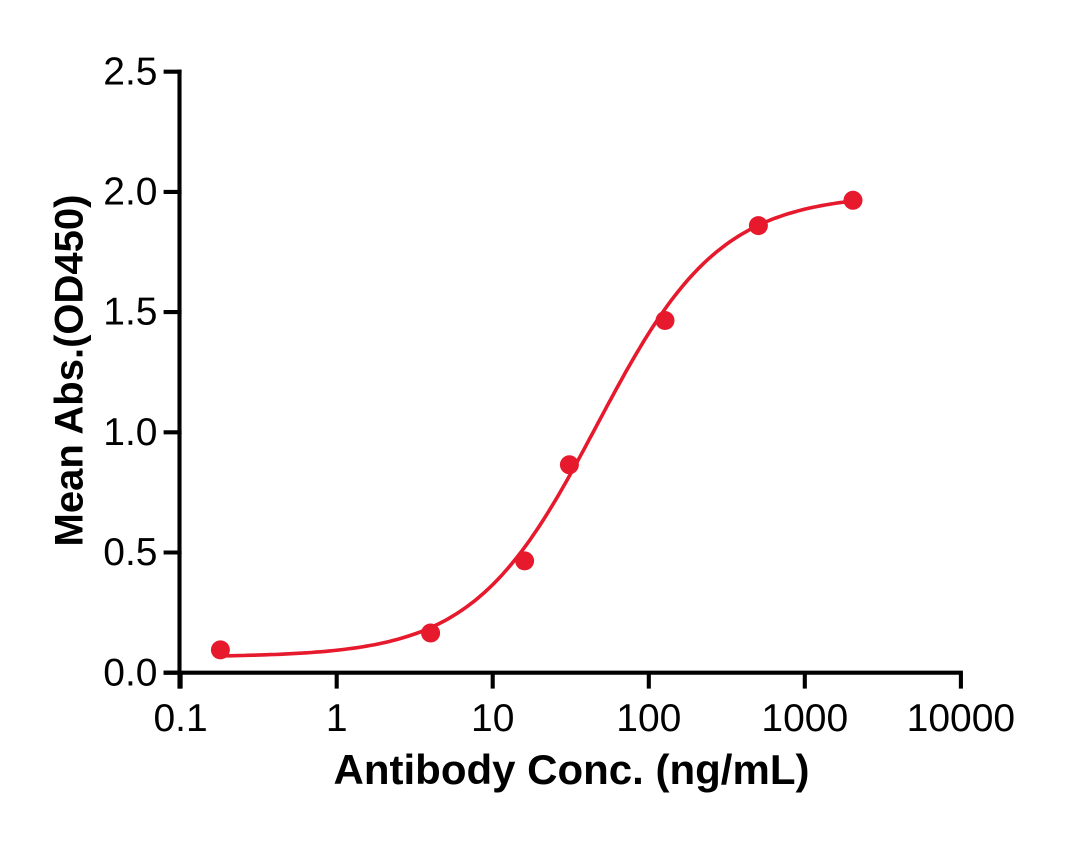 The width and height of the screenshot is (1082, 842). I want to click on svg-text: 2.0, so click(130, 192).